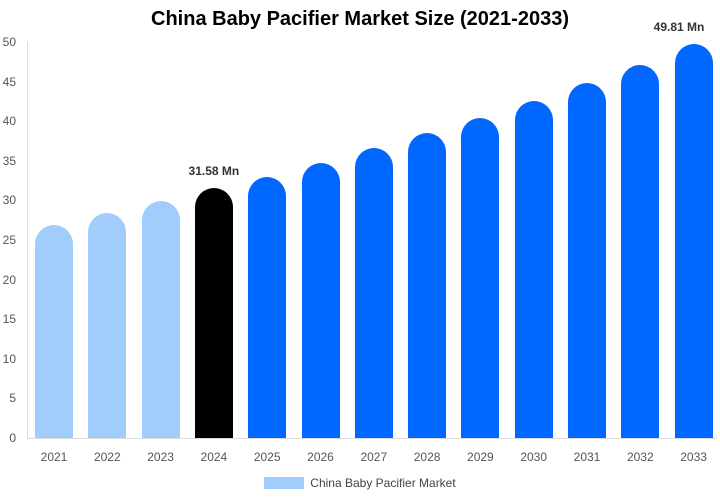 The width and height of the screenshot is (720, 500). What do you see at coordinates (693, 457) in the screenshot?
I see `x-tick-label: 2033` at bounding box center [693, 457].